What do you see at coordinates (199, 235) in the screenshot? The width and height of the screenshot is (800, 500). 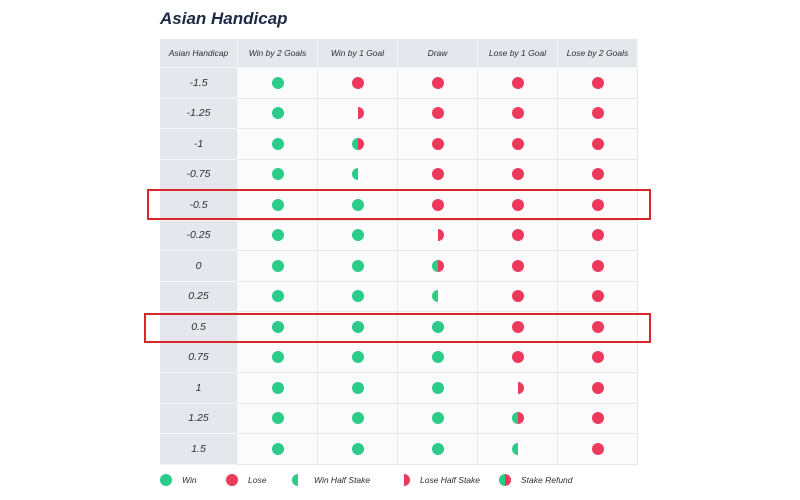 I see `row-handicap-label: -0.25` at bounding box center [199, 235].